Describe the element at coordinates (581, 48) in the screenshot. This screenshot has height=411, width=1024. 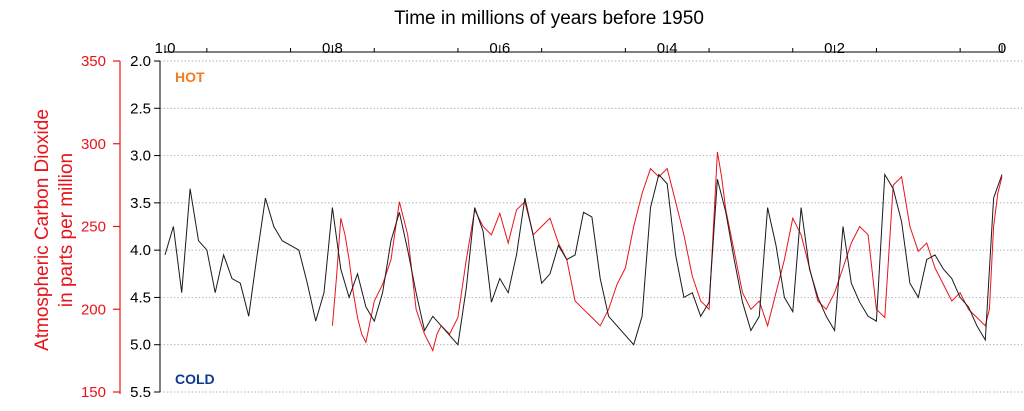
I see `top-x-axis: 1.0 0.8 0.6 0.4 0.2 0` at that location.